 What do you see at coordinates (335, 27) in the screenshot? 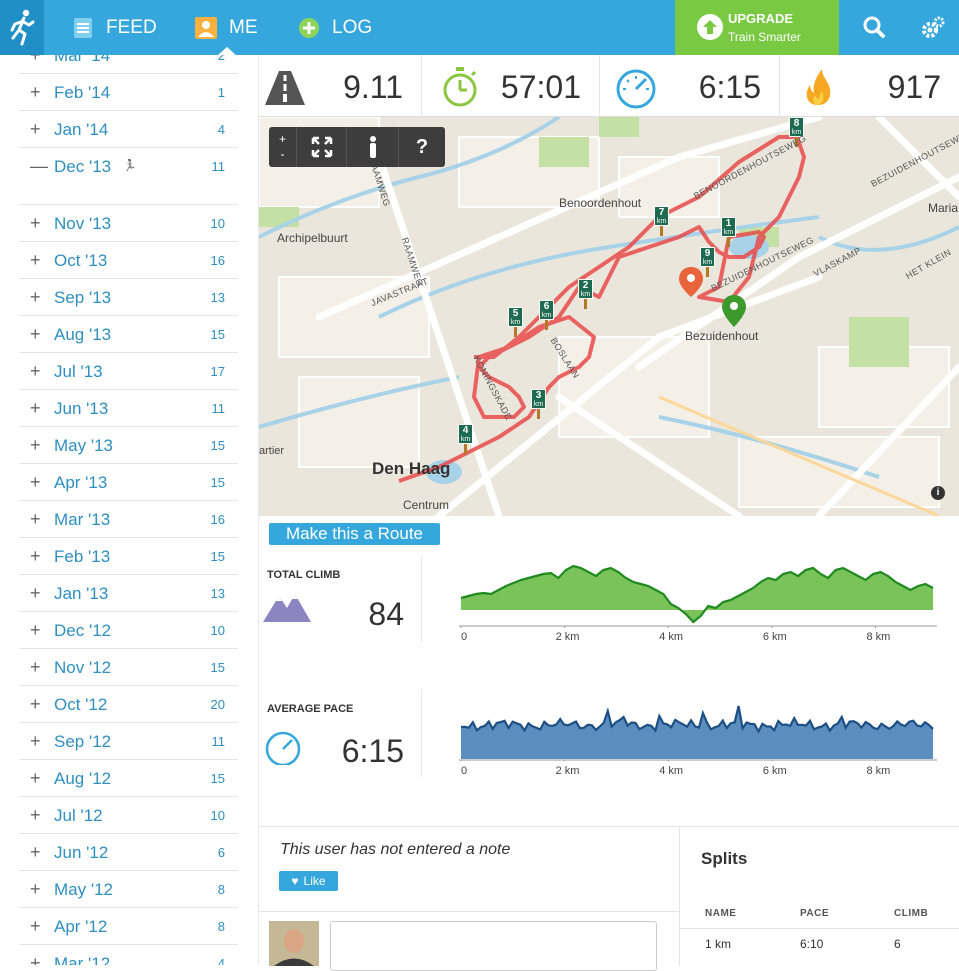
I see `nav-log: LOG` at bounding box center [335, 27].